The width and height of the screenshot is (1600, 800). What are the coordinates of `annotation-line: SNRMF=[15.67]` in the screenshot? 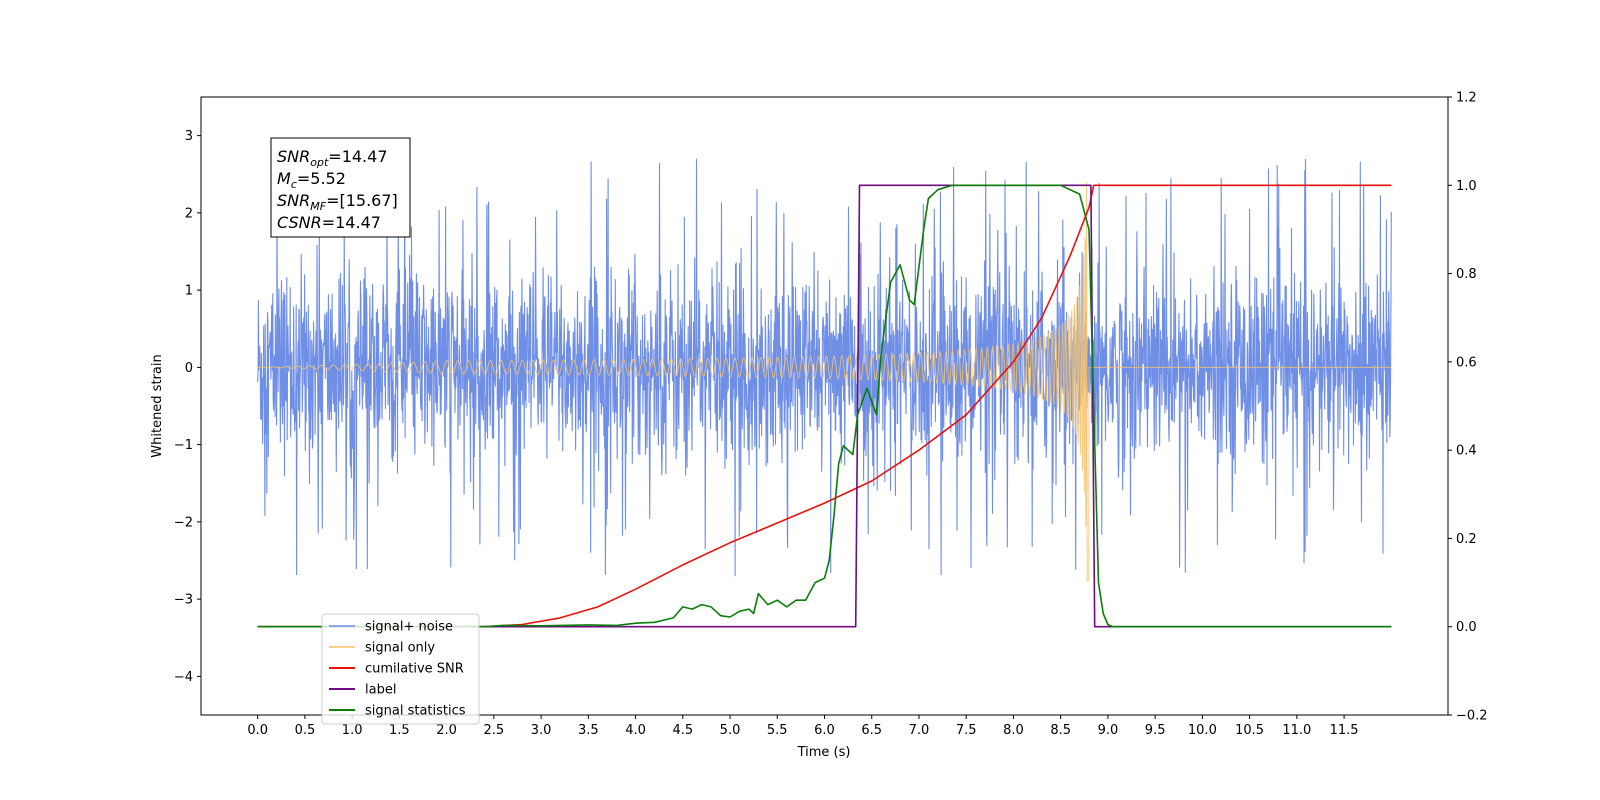 It's located at (337, 202).